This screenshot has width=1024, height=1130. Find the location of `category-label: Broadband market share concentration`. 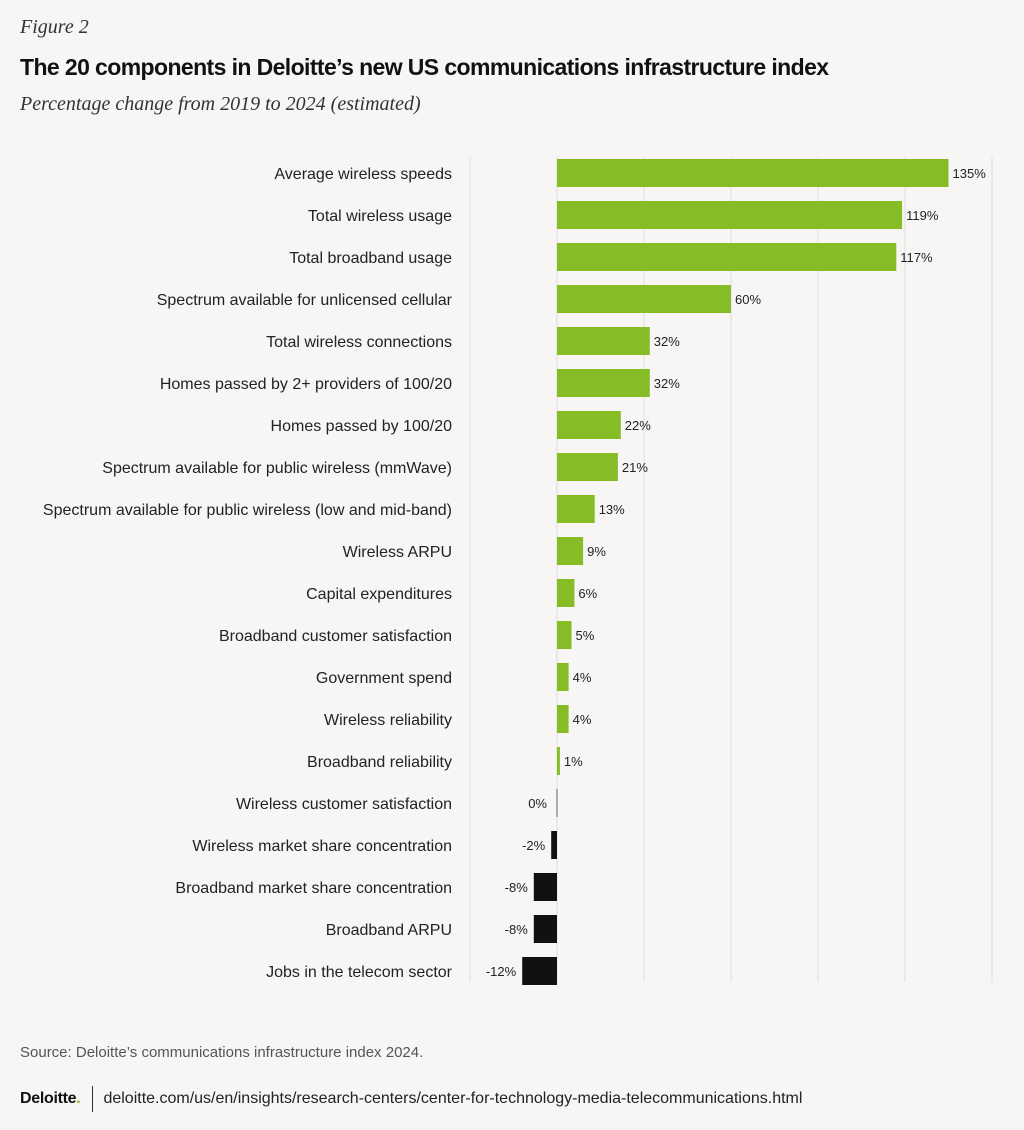

category-label: Broadband market share concentration is located at coordinates (313, 888).